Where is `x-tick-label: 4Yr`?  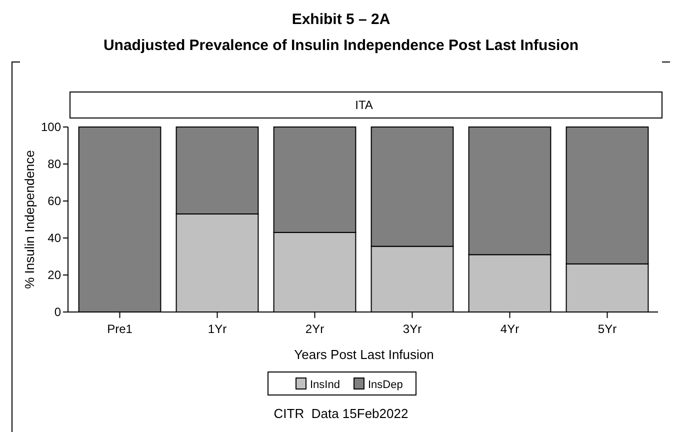 x-tick-label: 4Yr is located at coordinates (510, 329).